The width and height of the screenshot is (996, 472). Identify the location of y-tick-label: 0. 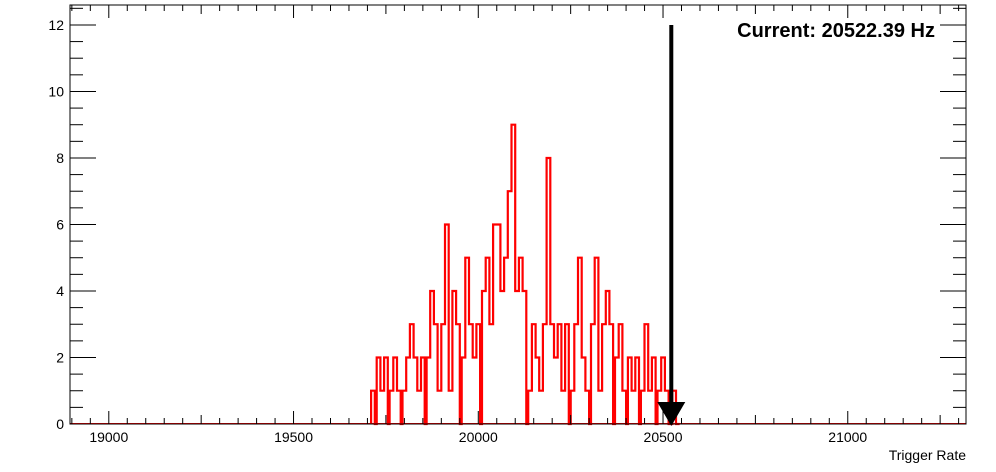
(60, 424).